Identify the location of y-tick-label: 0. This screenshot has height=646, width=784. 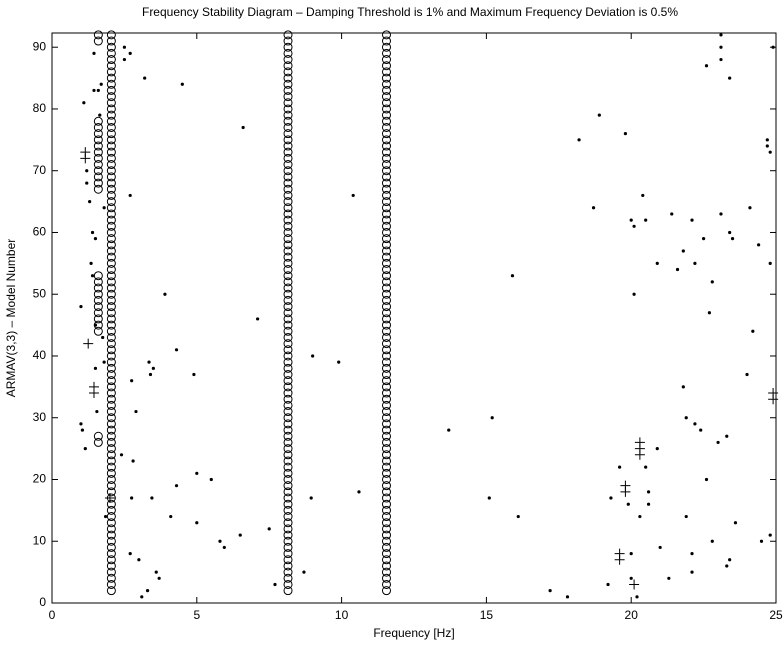
(42, 602).